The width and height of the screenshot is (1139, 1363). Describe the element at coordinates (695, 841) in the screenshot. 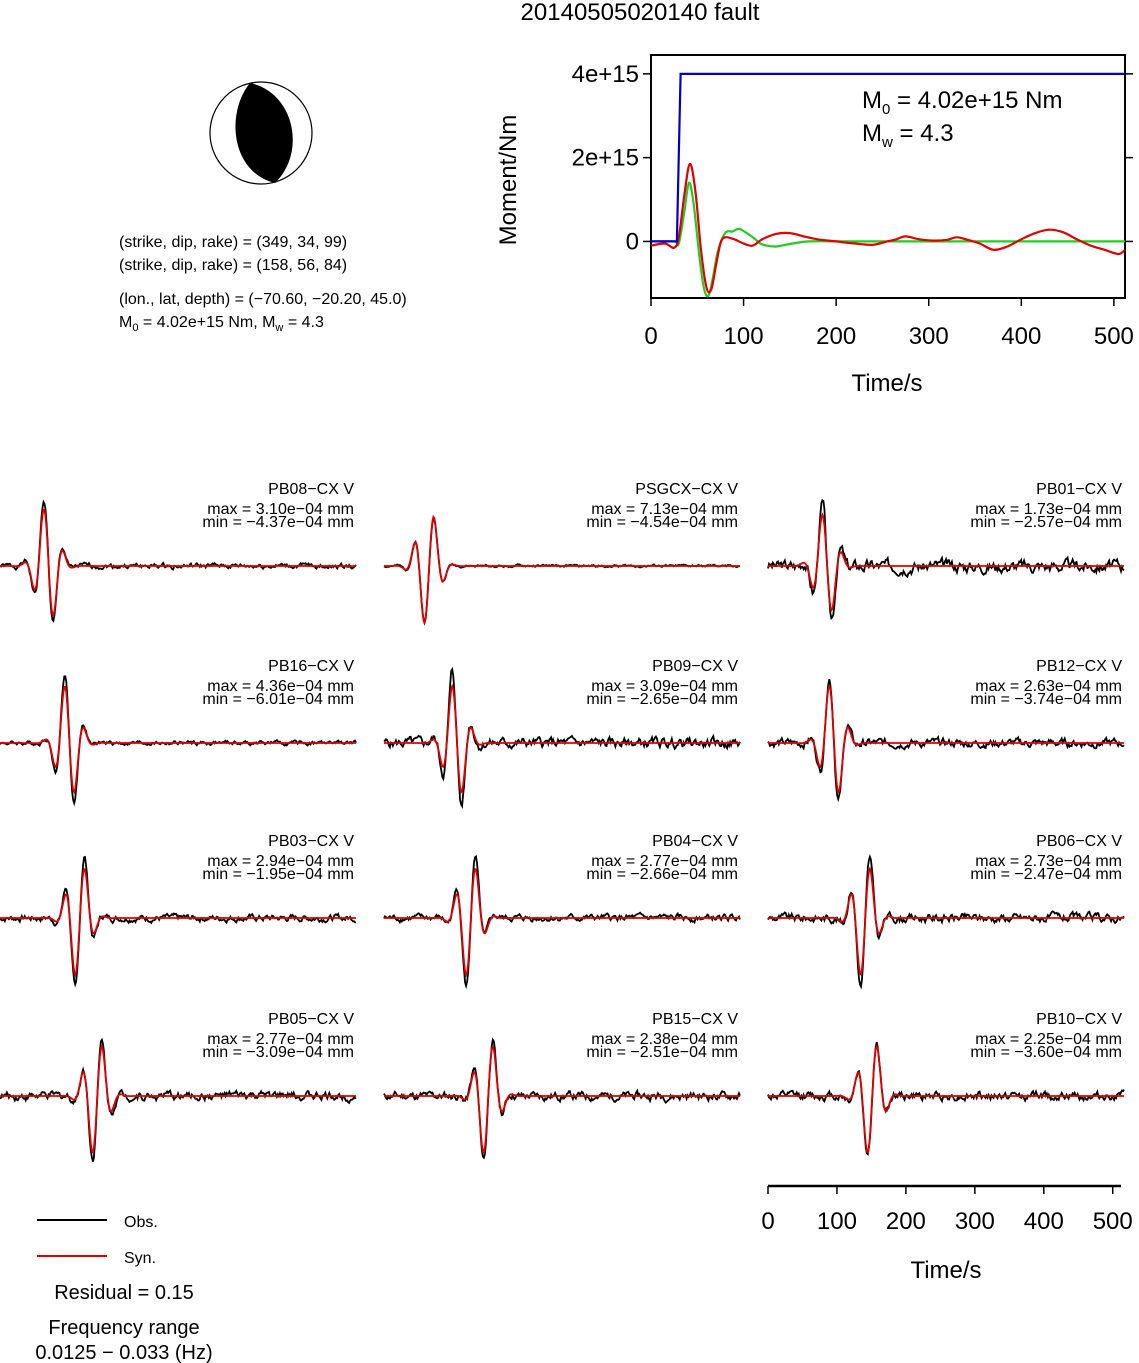

I see `station-name: PB04−CX V` at that location.